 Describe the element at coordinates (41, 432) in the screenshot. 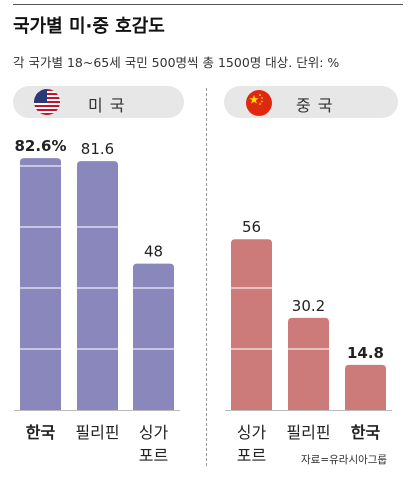

I see `us-category-label-0: 한국` at that location.